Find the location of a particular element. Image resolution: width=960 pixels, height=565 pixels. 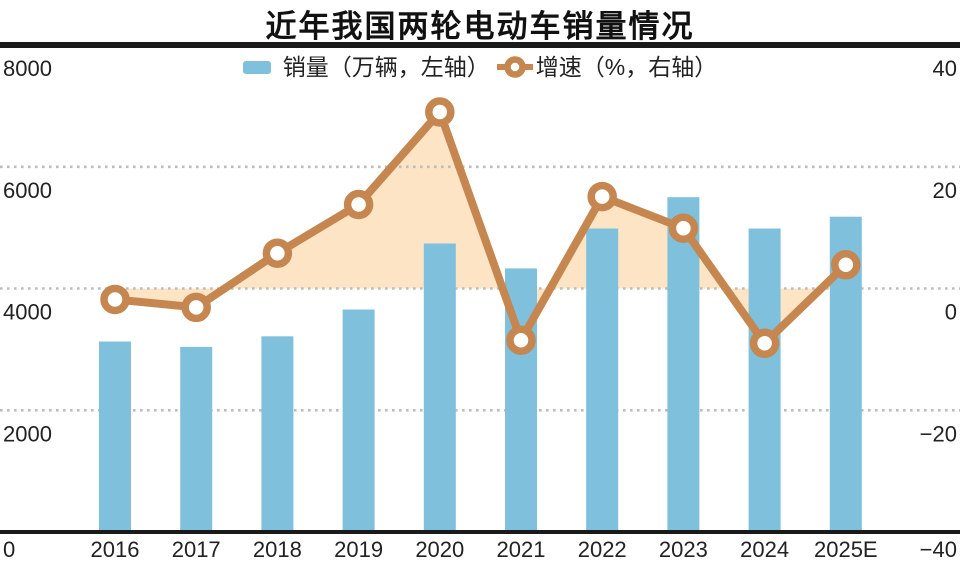

right-axis-tick-0: 0 is located at coordinates (951, 312).